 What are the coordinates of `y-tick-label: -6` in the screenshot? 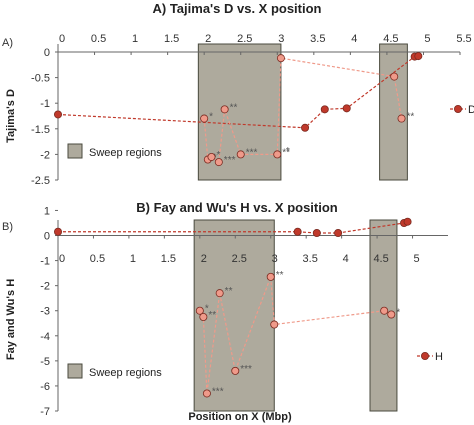 It's located at (45, 387).